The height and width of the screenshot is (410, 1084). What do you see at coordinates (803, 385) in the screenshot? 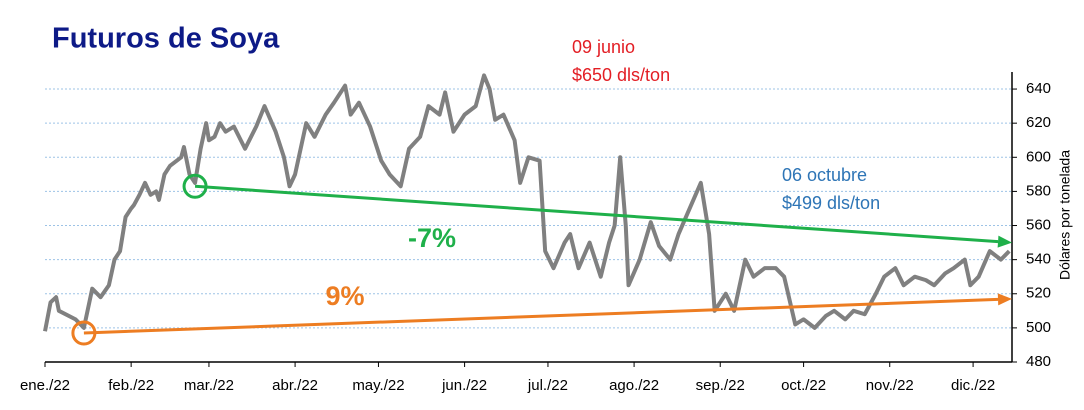
I see `x-tick-label: oct./22` at bounding box center [803, 385].